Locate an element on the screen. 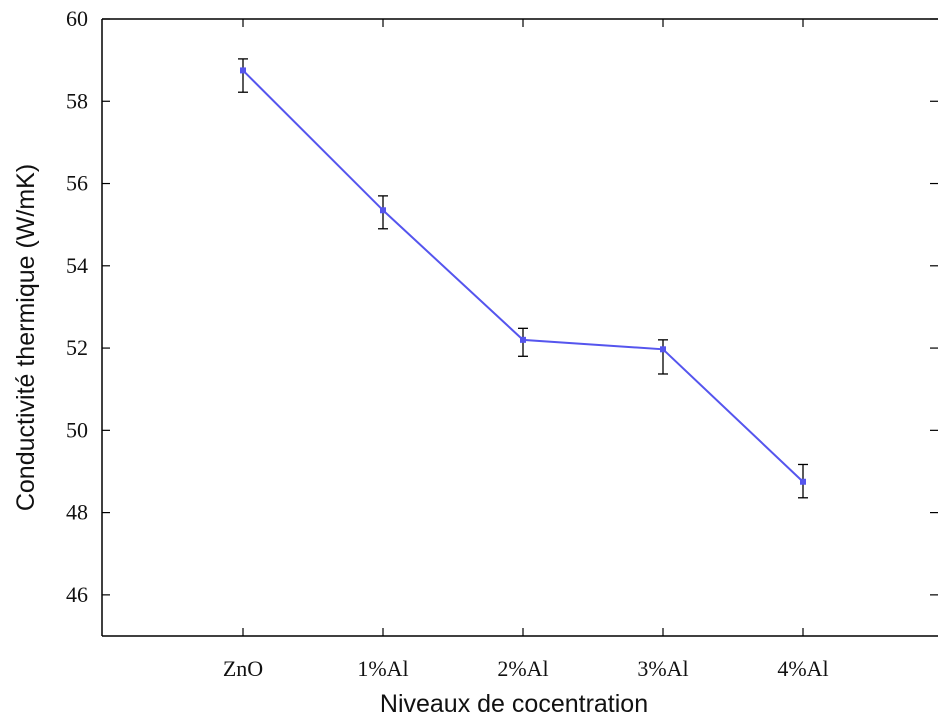 The width and height of the screenshot is (938, 723). y-tick-label: 54 is located at coordinates (77, 265).